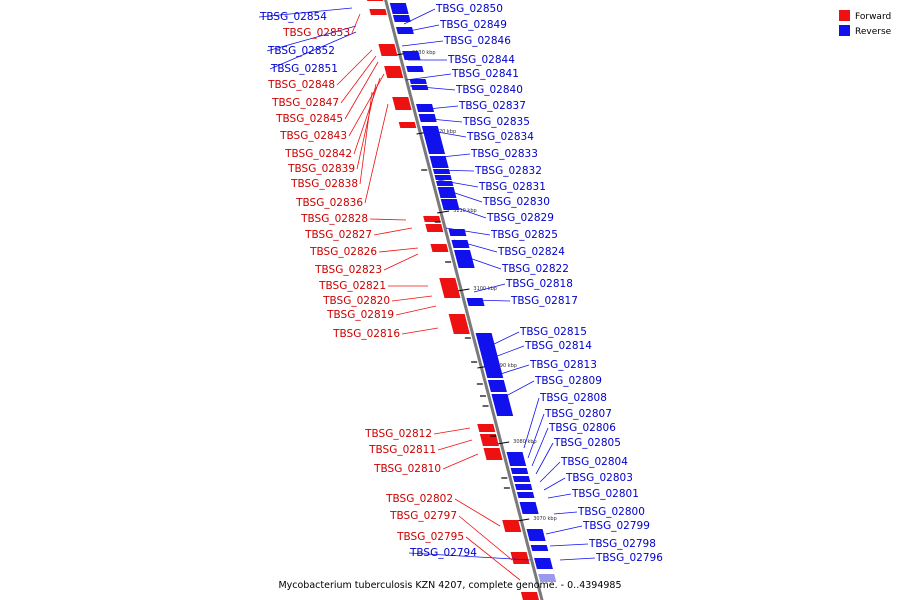 The height and width of the screenshot is (600, 900). I want to click on forward-gene-label: TBSG_02795, so click(430, 537).